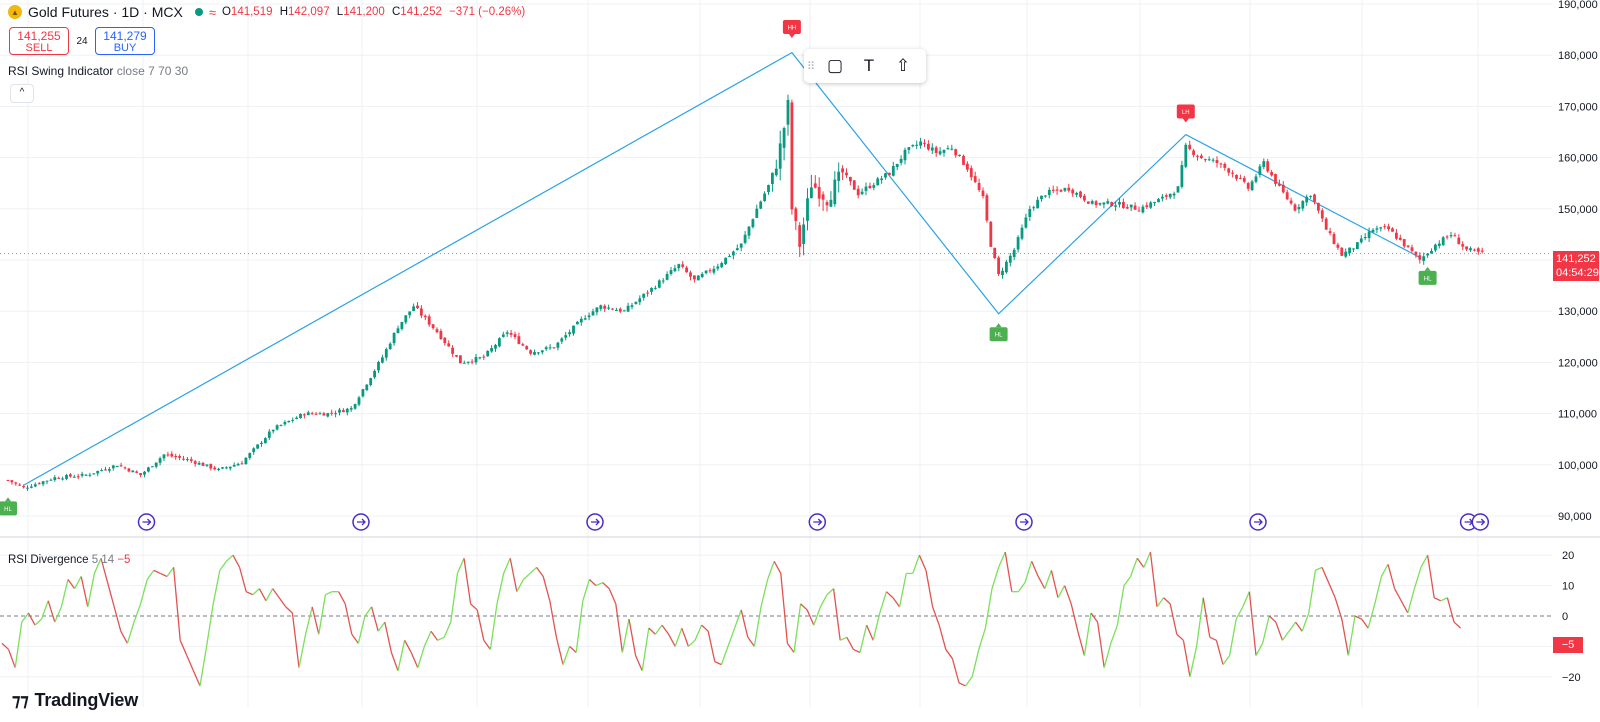 The height and width of the screenshot is (722, 1600). What do you see at coordinates (105, 12) in the screenshot?
I see `symbol-title: Gold Futures · 1D · MCX` at bounding box center [105, 12].